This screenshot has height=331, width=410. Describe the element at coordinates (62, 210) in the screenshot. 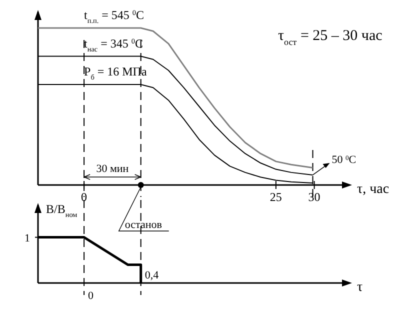

I see `y-axis-title: B/B$_{ном}$` at that location.